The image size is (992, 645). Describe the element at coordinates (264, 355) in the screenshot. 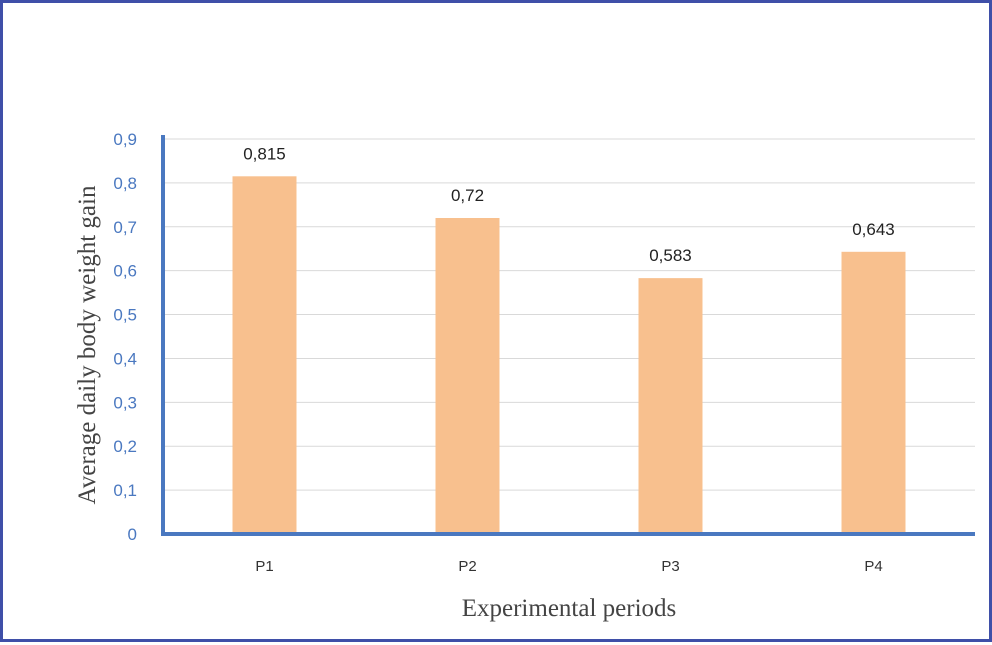

I see `bar-p1` at that location.